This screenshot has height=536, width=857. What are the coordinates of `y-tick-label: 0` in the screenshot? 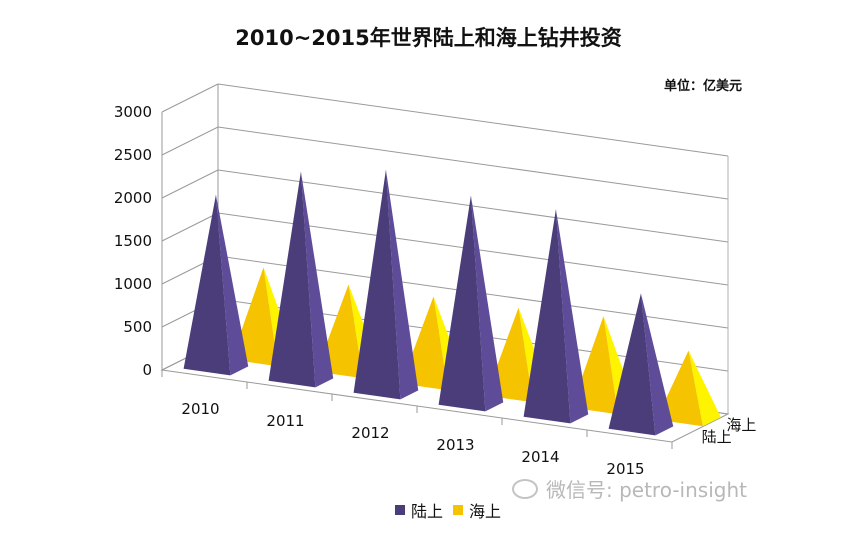 It's located at (147, 370).